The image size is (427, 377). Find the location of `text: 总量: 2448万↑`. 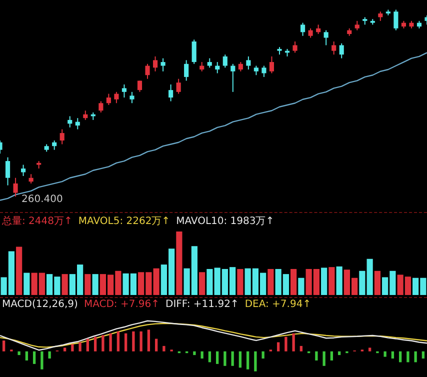

text: 总量: 2448万↑ is located at coordinates (37, 221).